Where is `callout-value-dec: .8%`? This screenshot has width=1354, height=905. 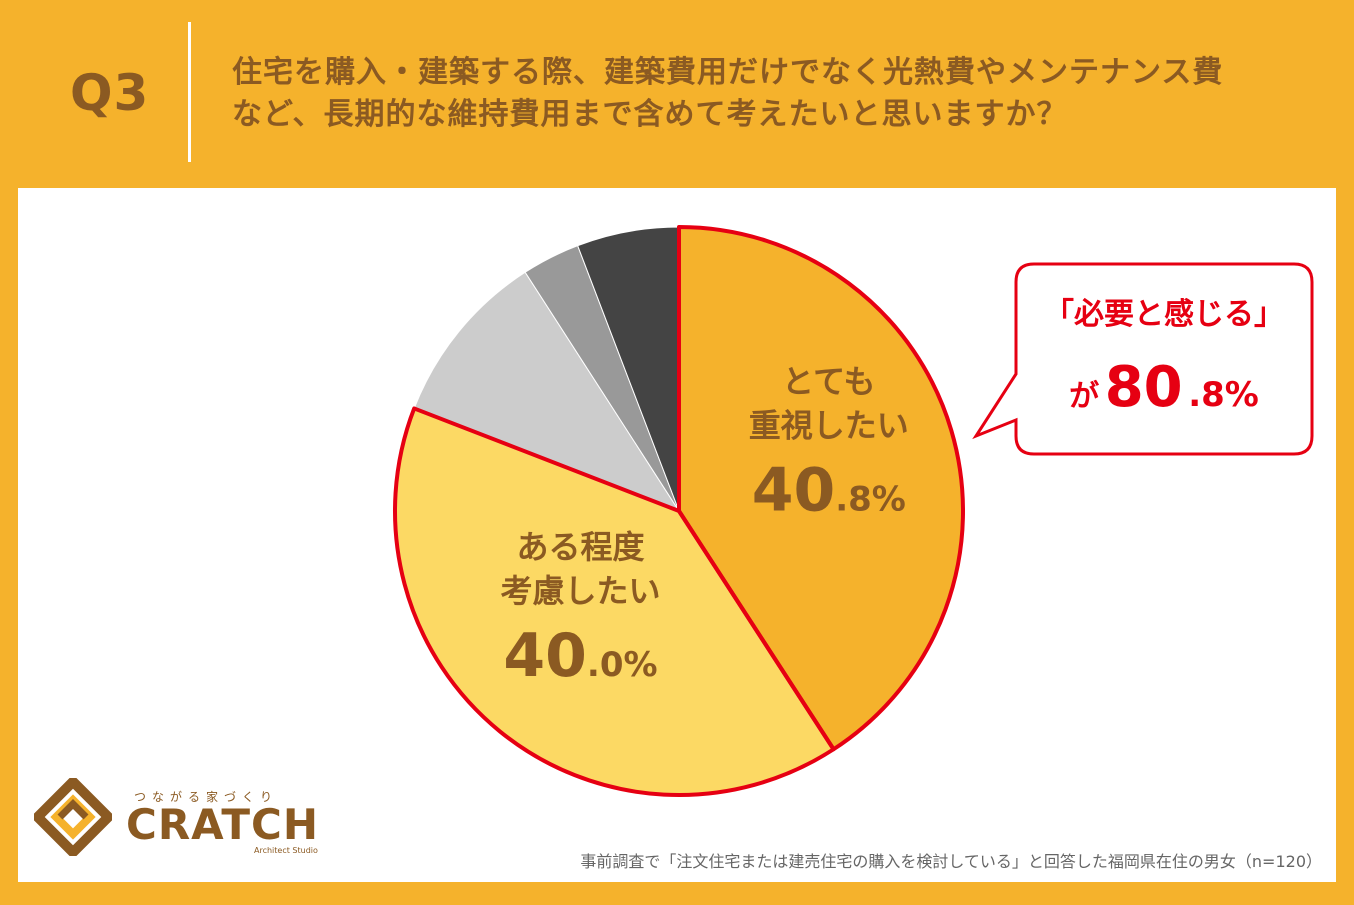 callout-value-dec: .8% is located at coordinates (1223, 395).